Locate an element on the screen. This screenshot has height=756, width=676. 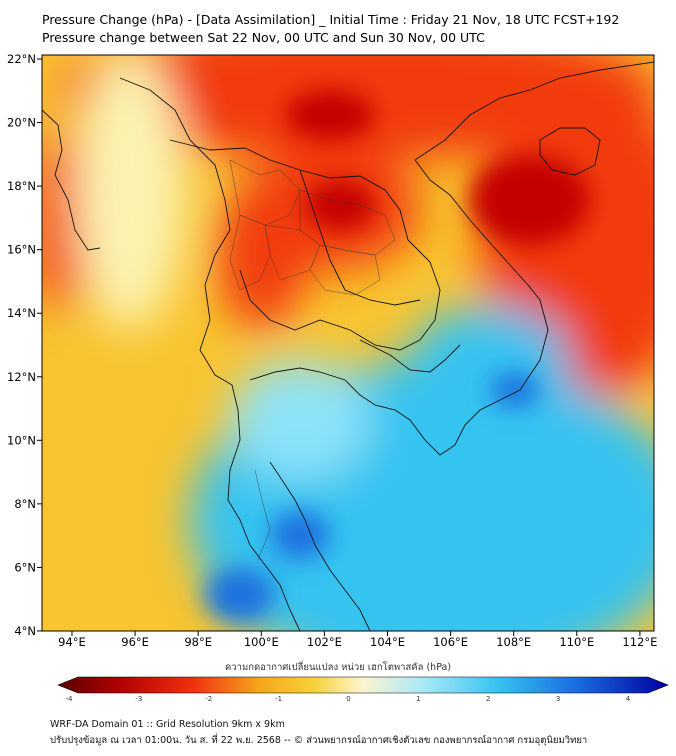
lon-tick-label: 96°E is located at coordinates (135, 642).